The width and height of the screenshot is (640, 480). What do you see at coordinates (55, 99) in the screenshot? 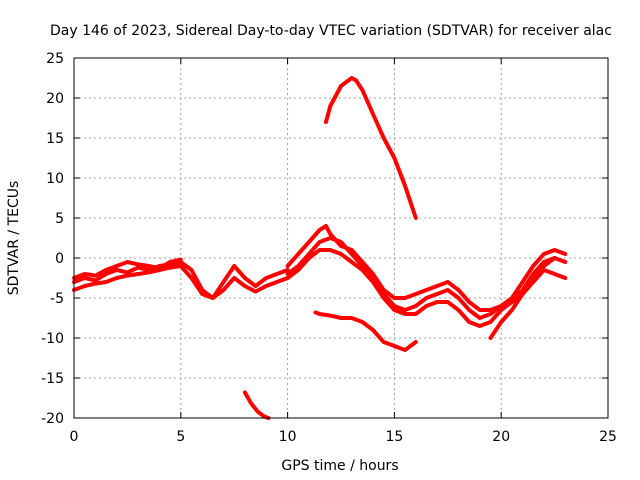
I see `y-tick-label: 20` at bounding box center [55, 99].